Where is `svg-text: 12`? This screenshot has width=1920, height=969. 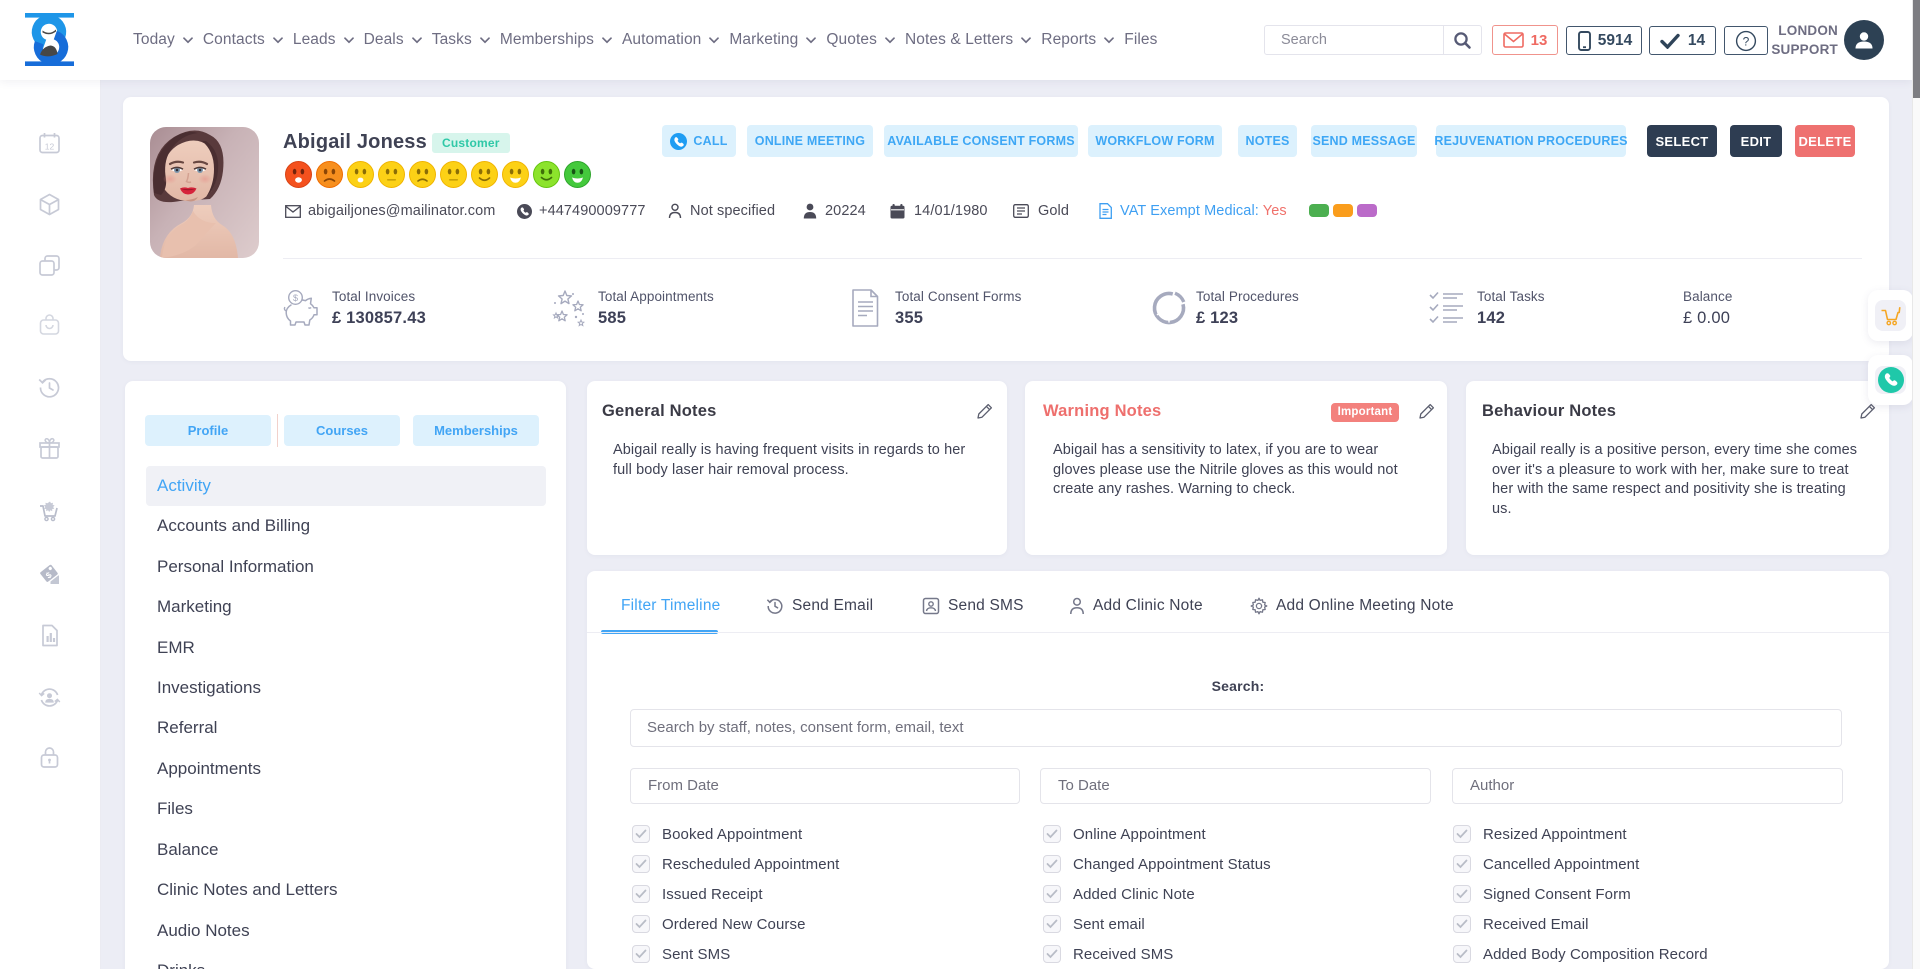
svg-text: 12 is located at coordinates (50, 147).